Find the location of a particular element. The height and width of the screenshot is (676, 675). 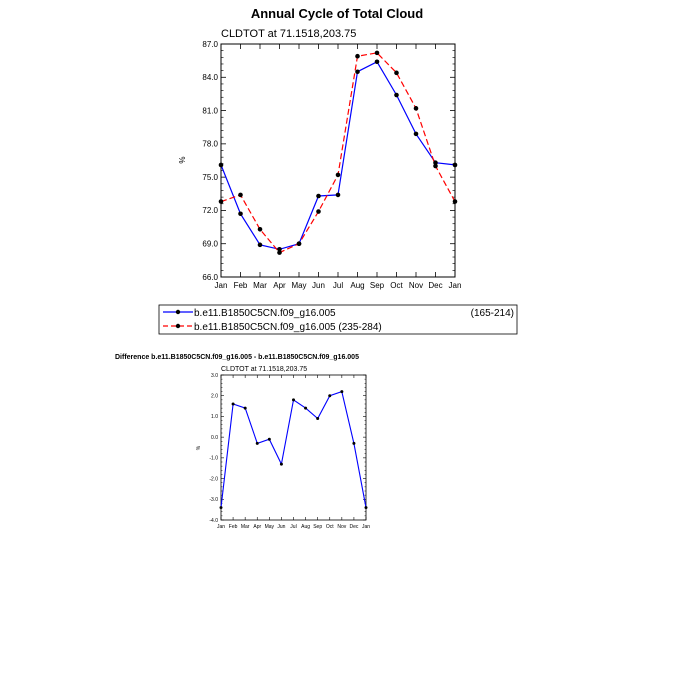

y-tick-label: 3.0 is located at coordinates (214, 376).